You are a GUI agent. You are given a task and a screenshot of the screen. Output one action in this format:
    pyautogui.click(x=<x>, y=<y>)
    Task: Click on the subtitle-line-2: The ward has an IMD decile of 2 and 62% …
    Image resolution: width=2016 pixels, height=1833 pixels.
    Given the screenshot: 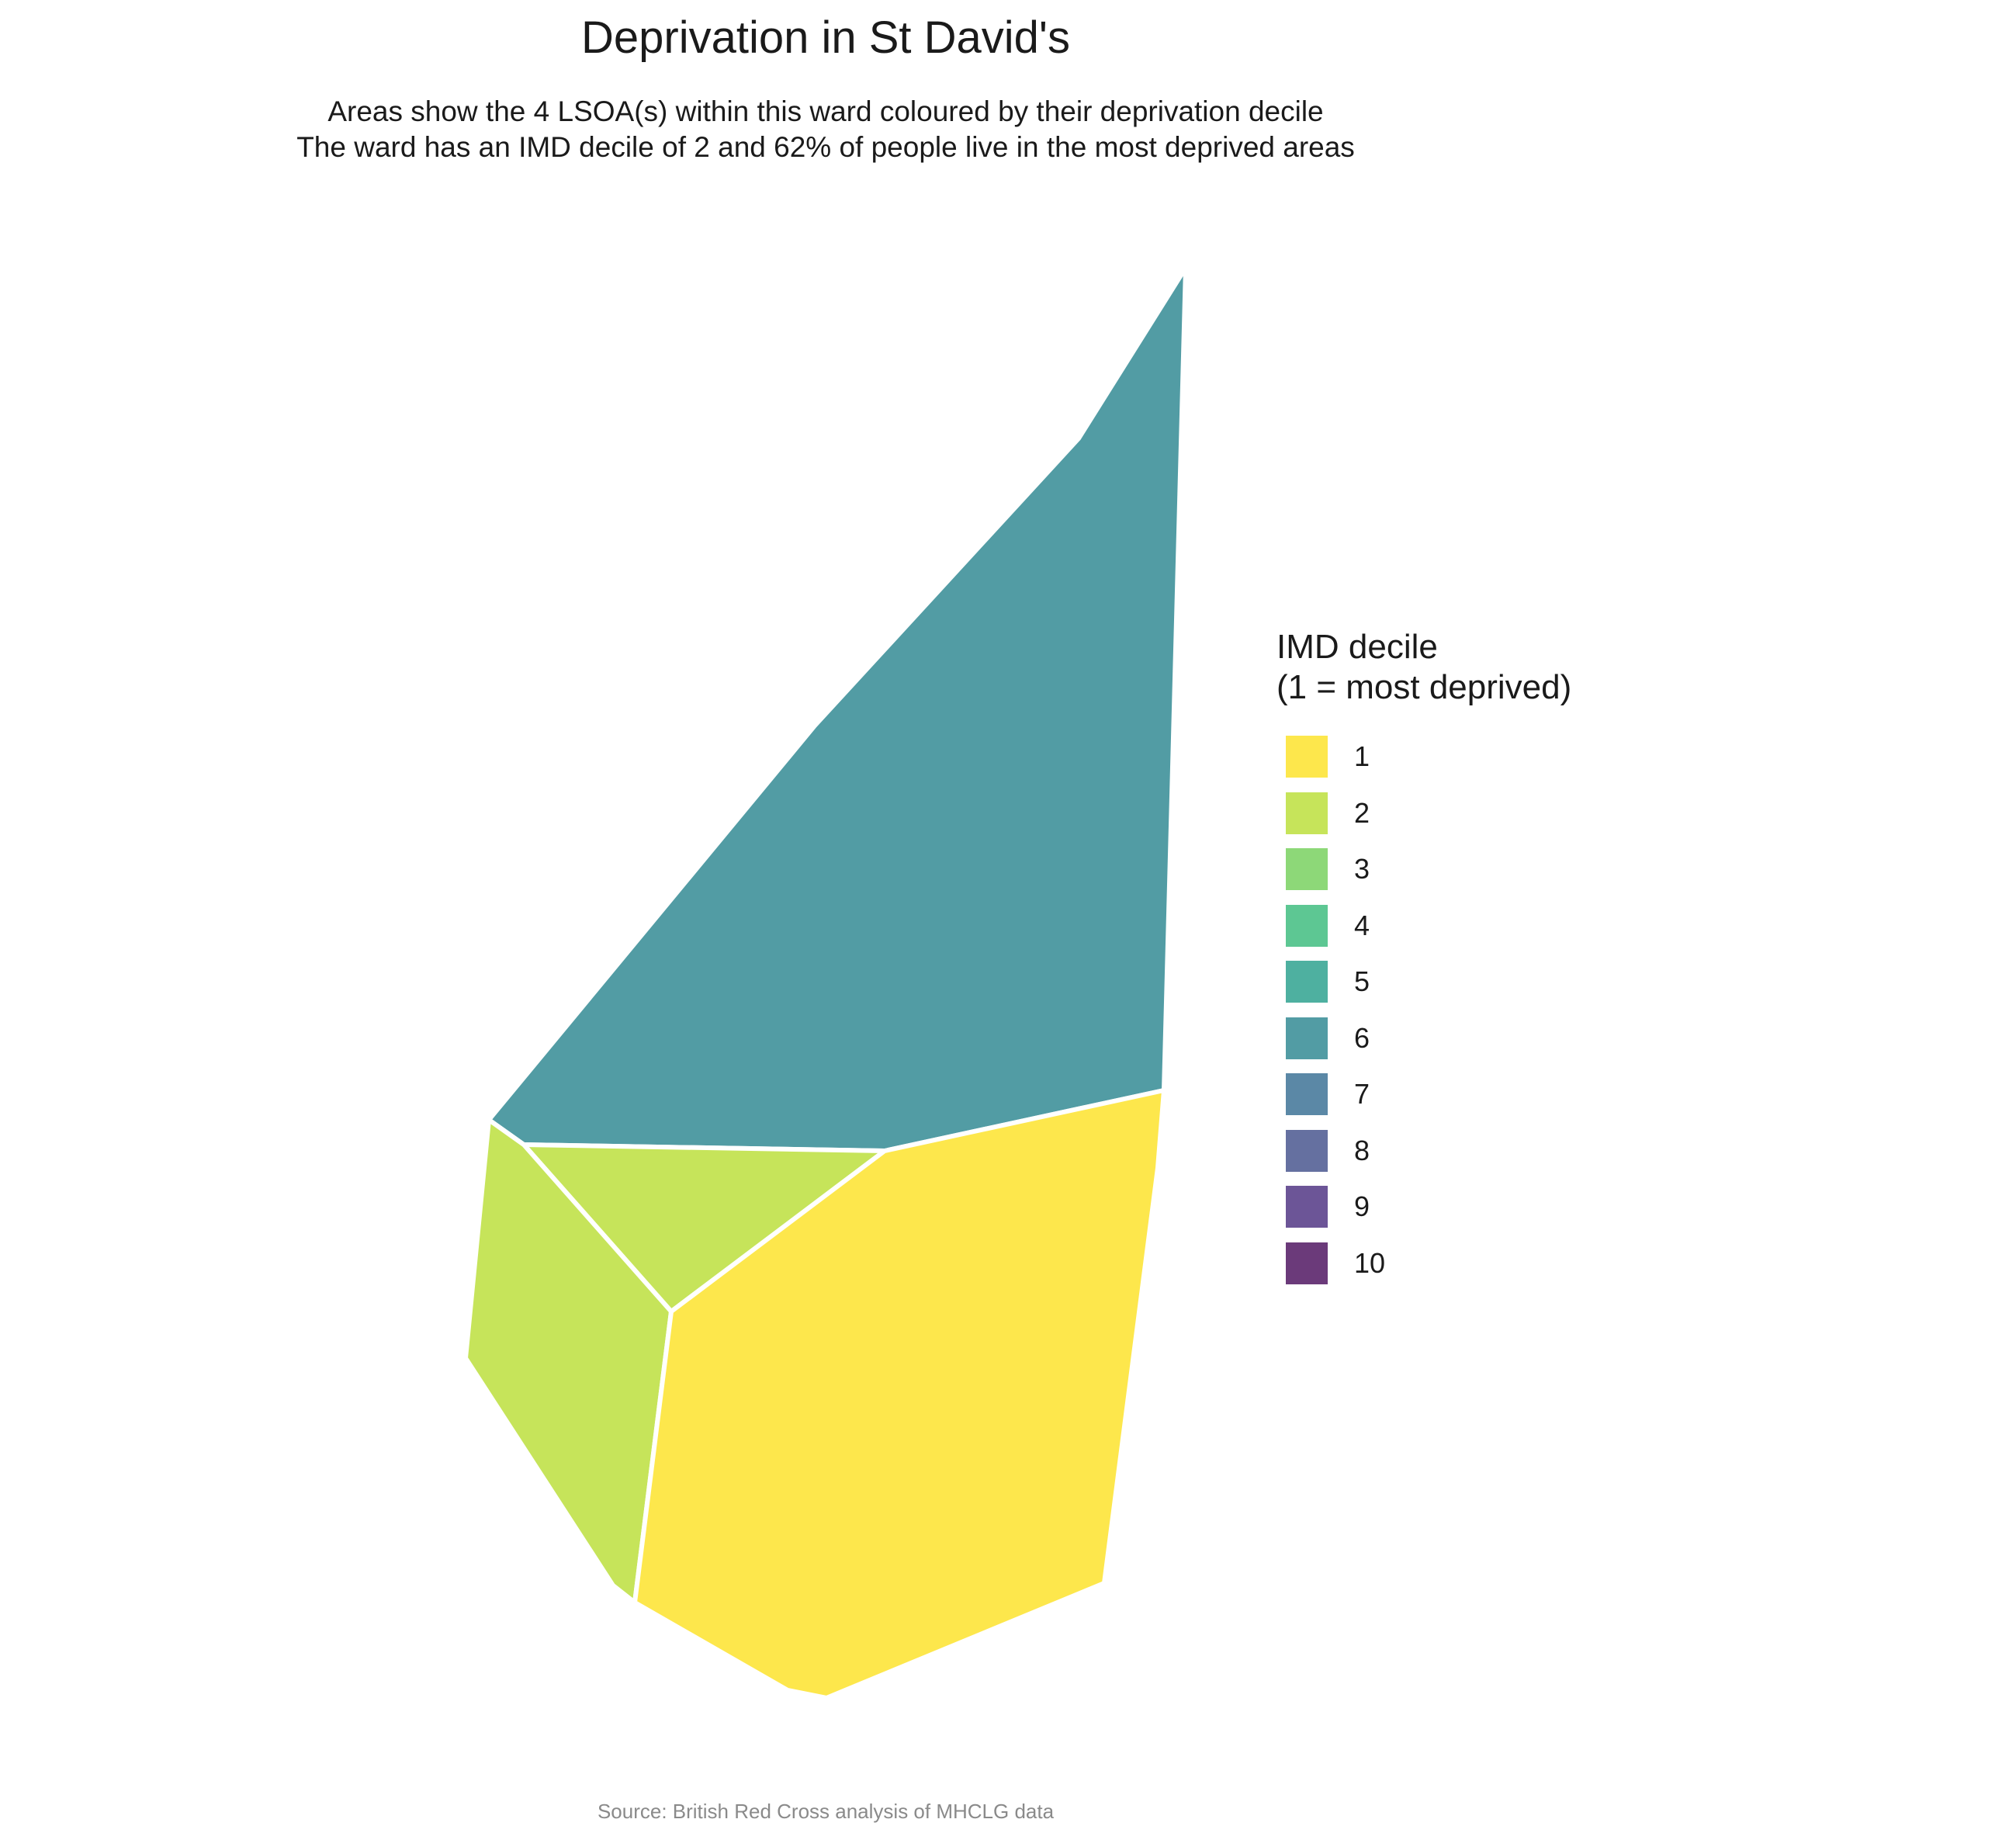 What is the action you would take?
    pyautogui.click(x=825, y=147)
    